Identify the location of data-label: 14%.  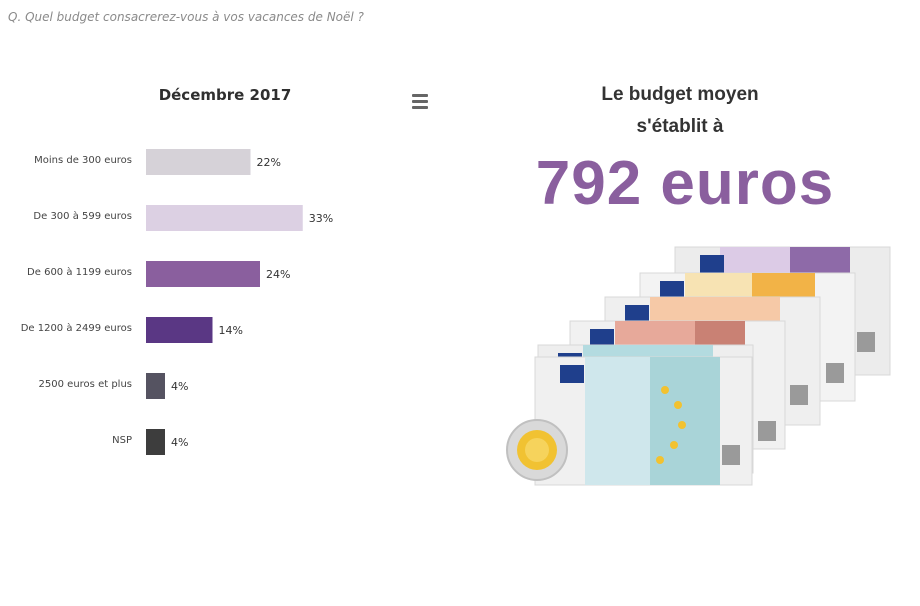
(231, 330).